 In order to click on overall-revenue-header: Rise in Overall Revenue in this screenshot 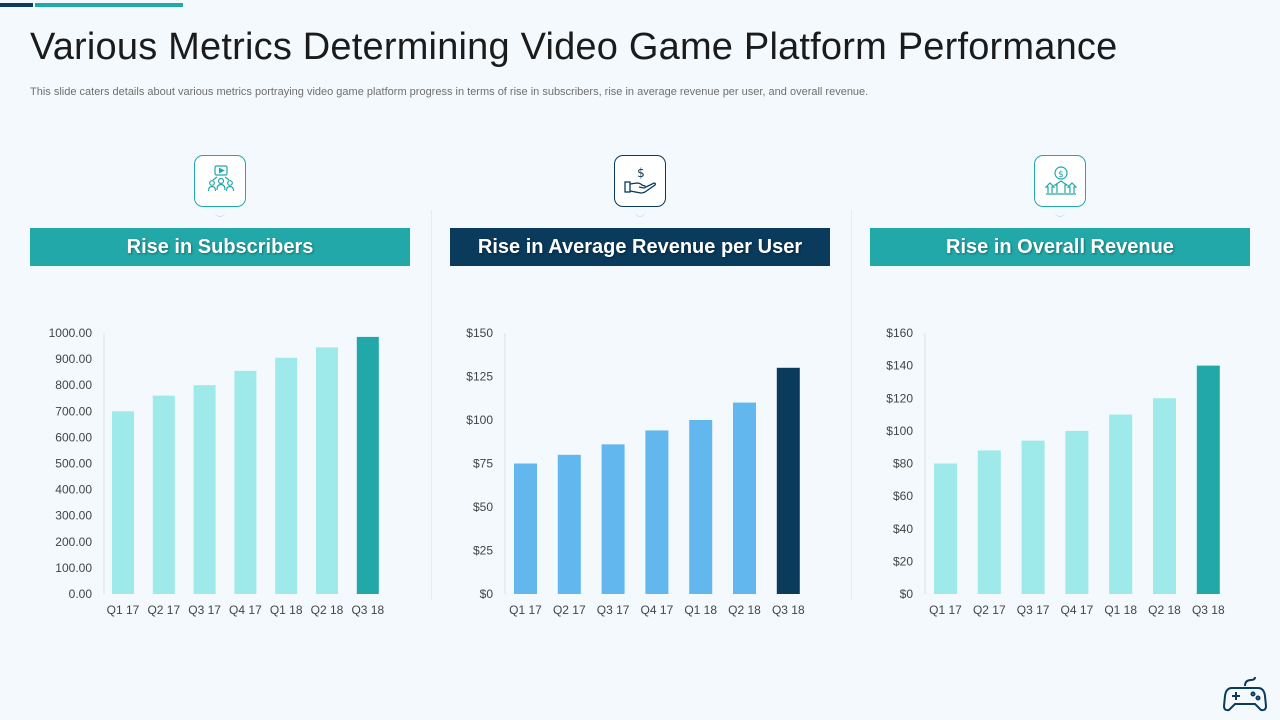, I will do `click(1060, 247)`.